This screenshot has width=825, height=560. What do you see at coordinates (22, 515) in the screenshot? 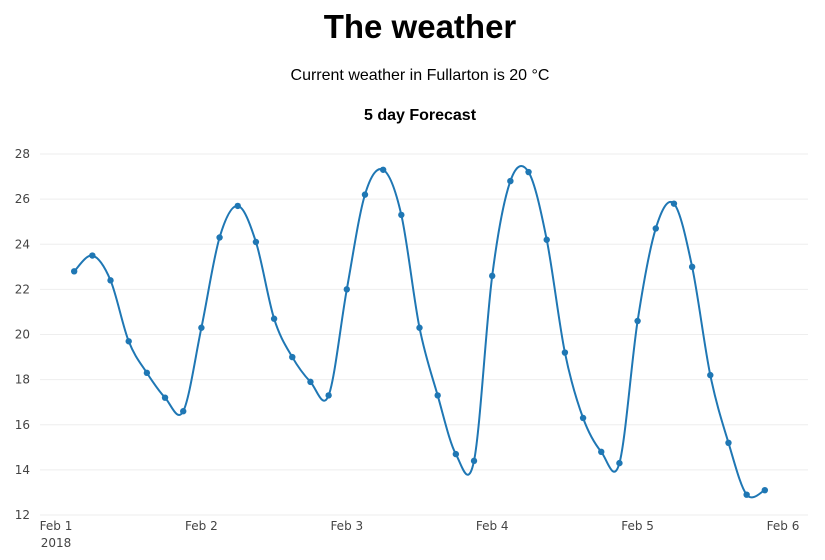
I see `y-tick-label: 12` at bounding box center [22, 515].